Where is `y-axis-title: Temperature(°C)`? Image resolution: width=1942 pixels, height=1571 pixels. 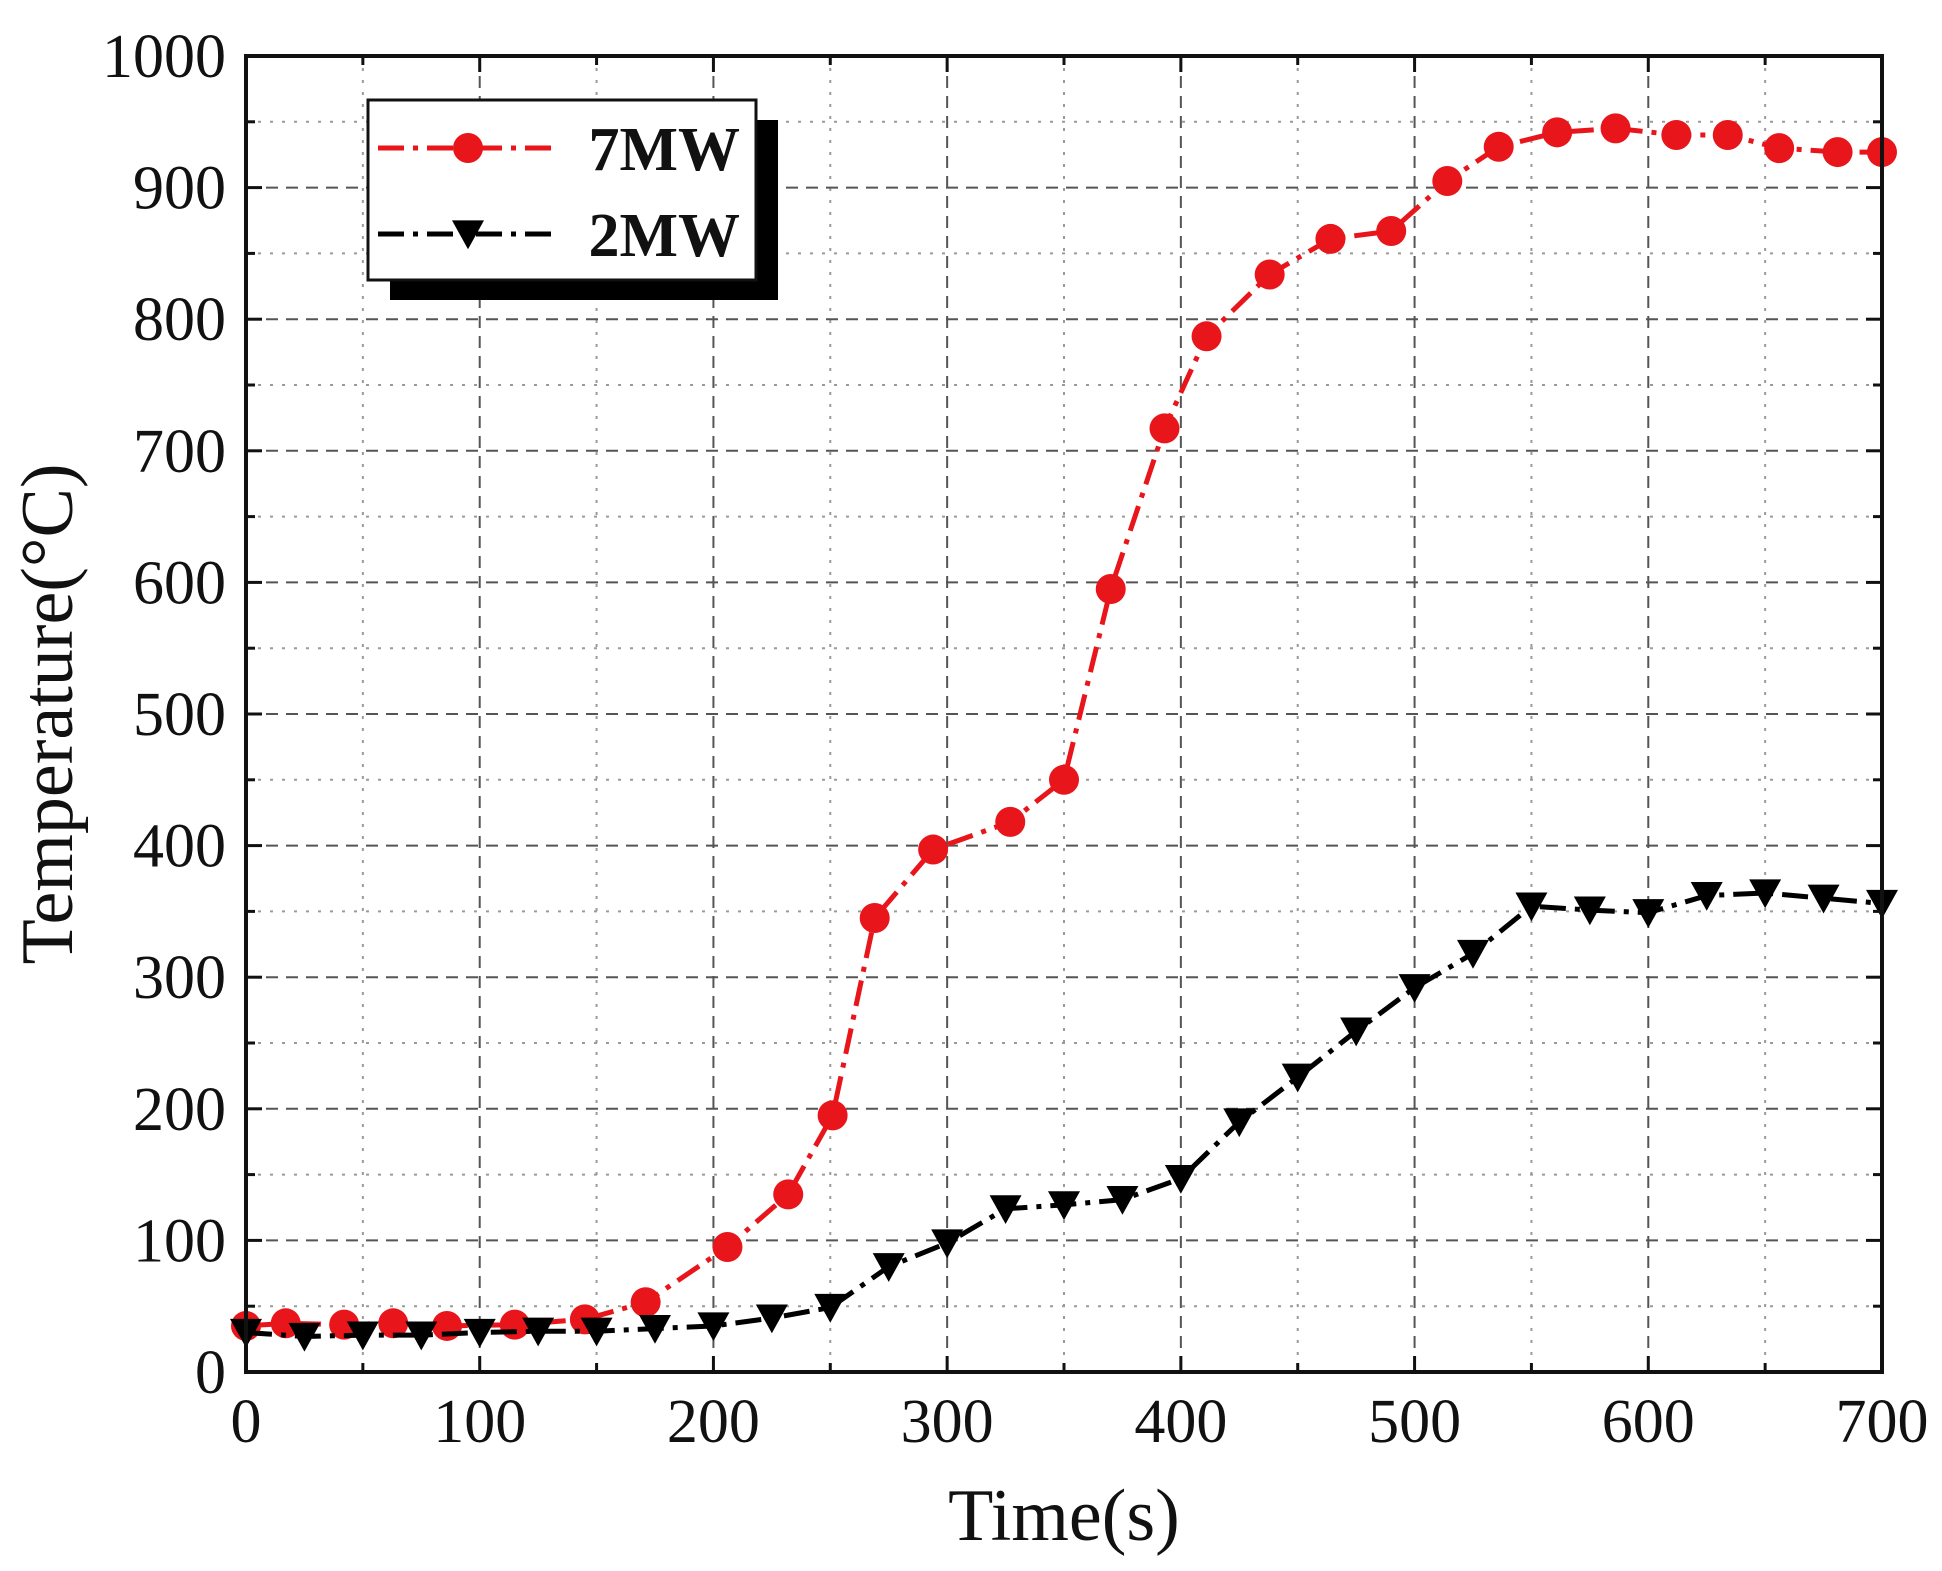 y-axis-title: Temperature(°C) is located at coordinates (48, 713).